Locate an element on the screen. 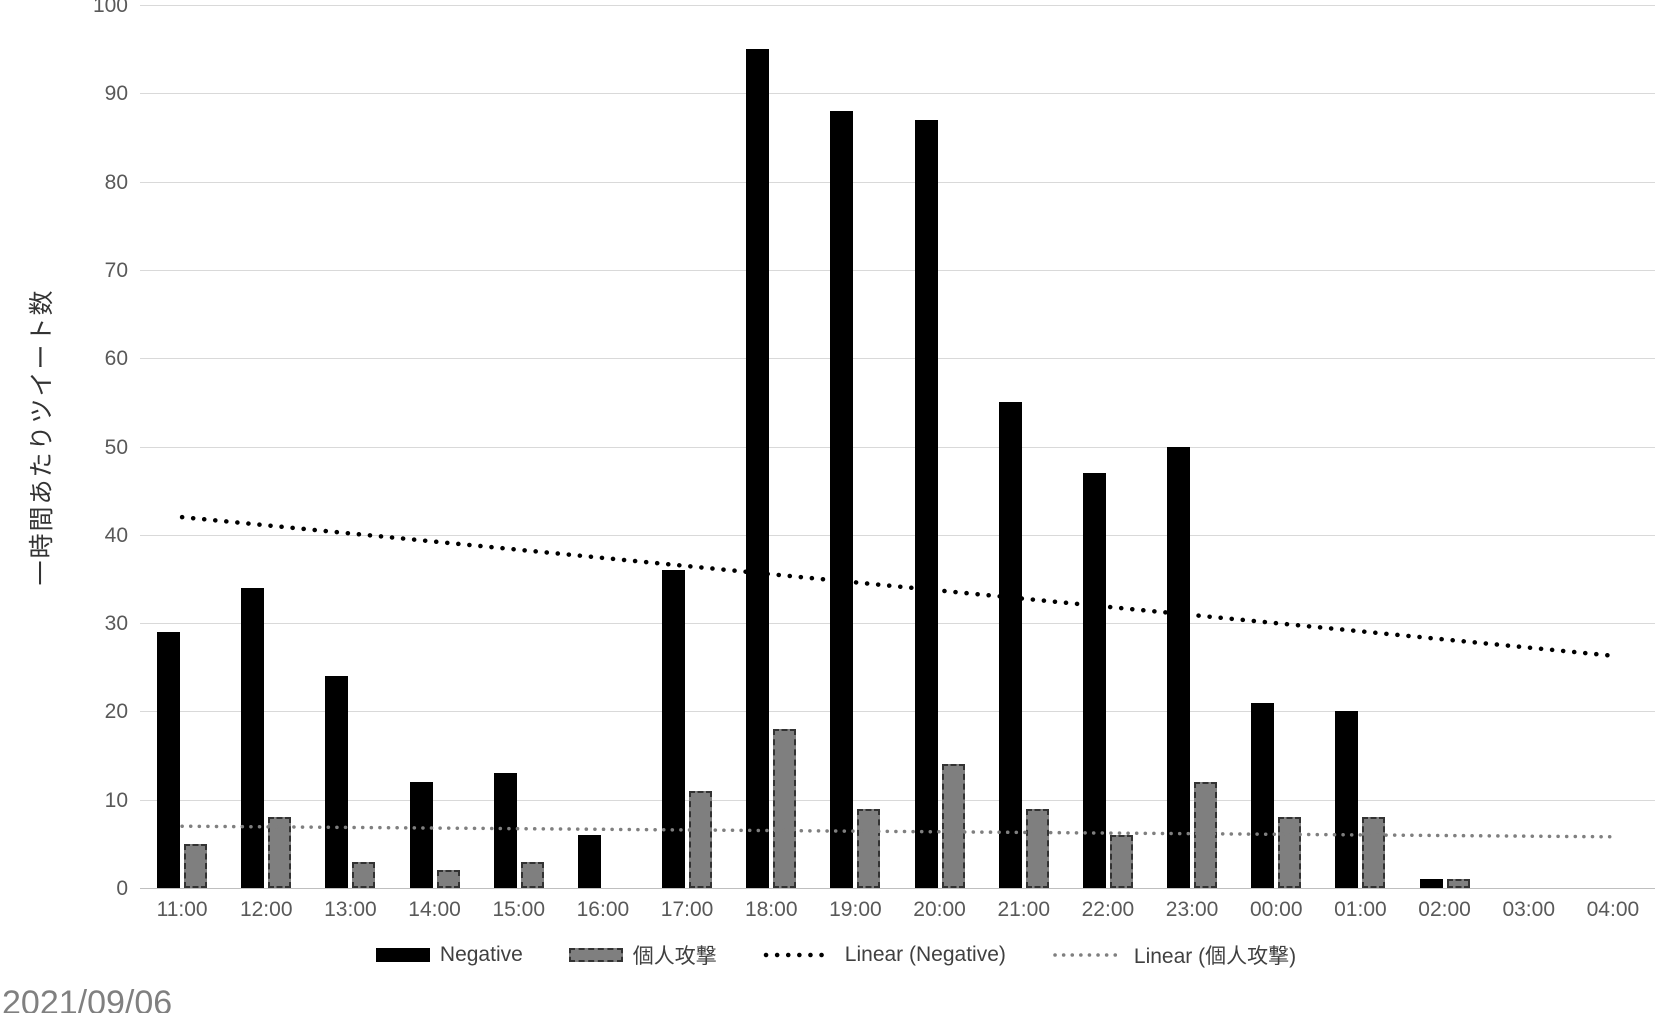 This screenshot has height=1013, width=1672. x-tick-label: 19:00 is located at coordinates (855, 909).